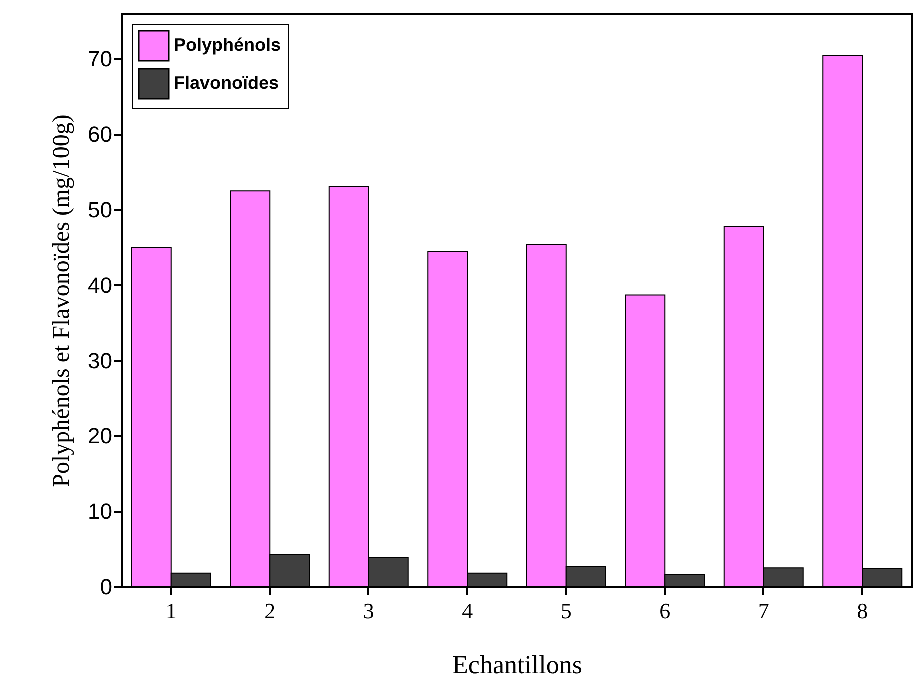  What do you see at coordinates (665, 611) in the screenshot?
I see `x-tick-label: 6` at bounding box center [665, 611].